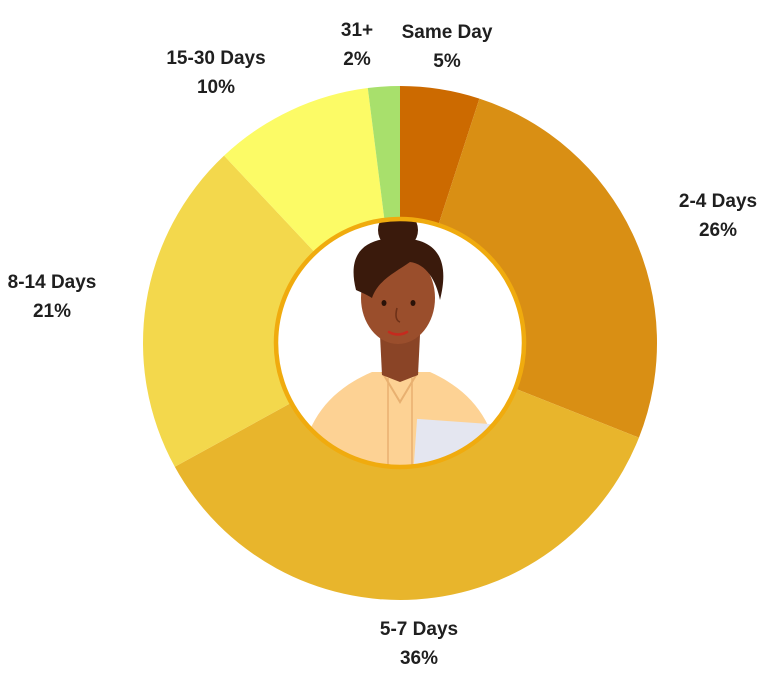 This screenshot has width=768, height=688. Describe the element at coordinates (216, 58) in the screenshot. I see `category-label: 15-30 Days` at that location.